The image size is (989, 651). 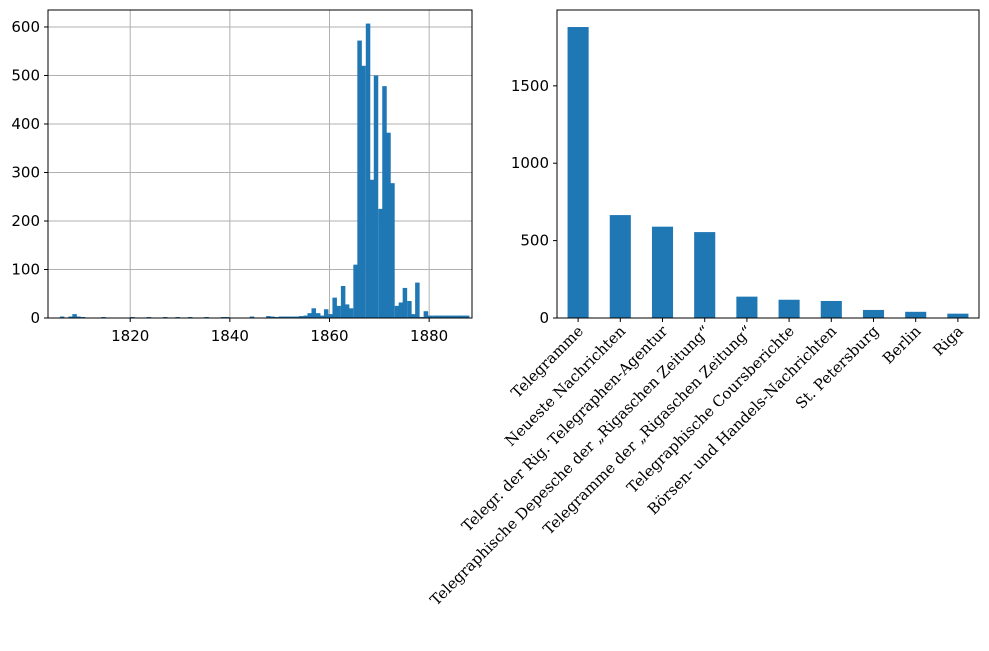 I want to click on y-tick-label: 100, so click(x=25, y=269).